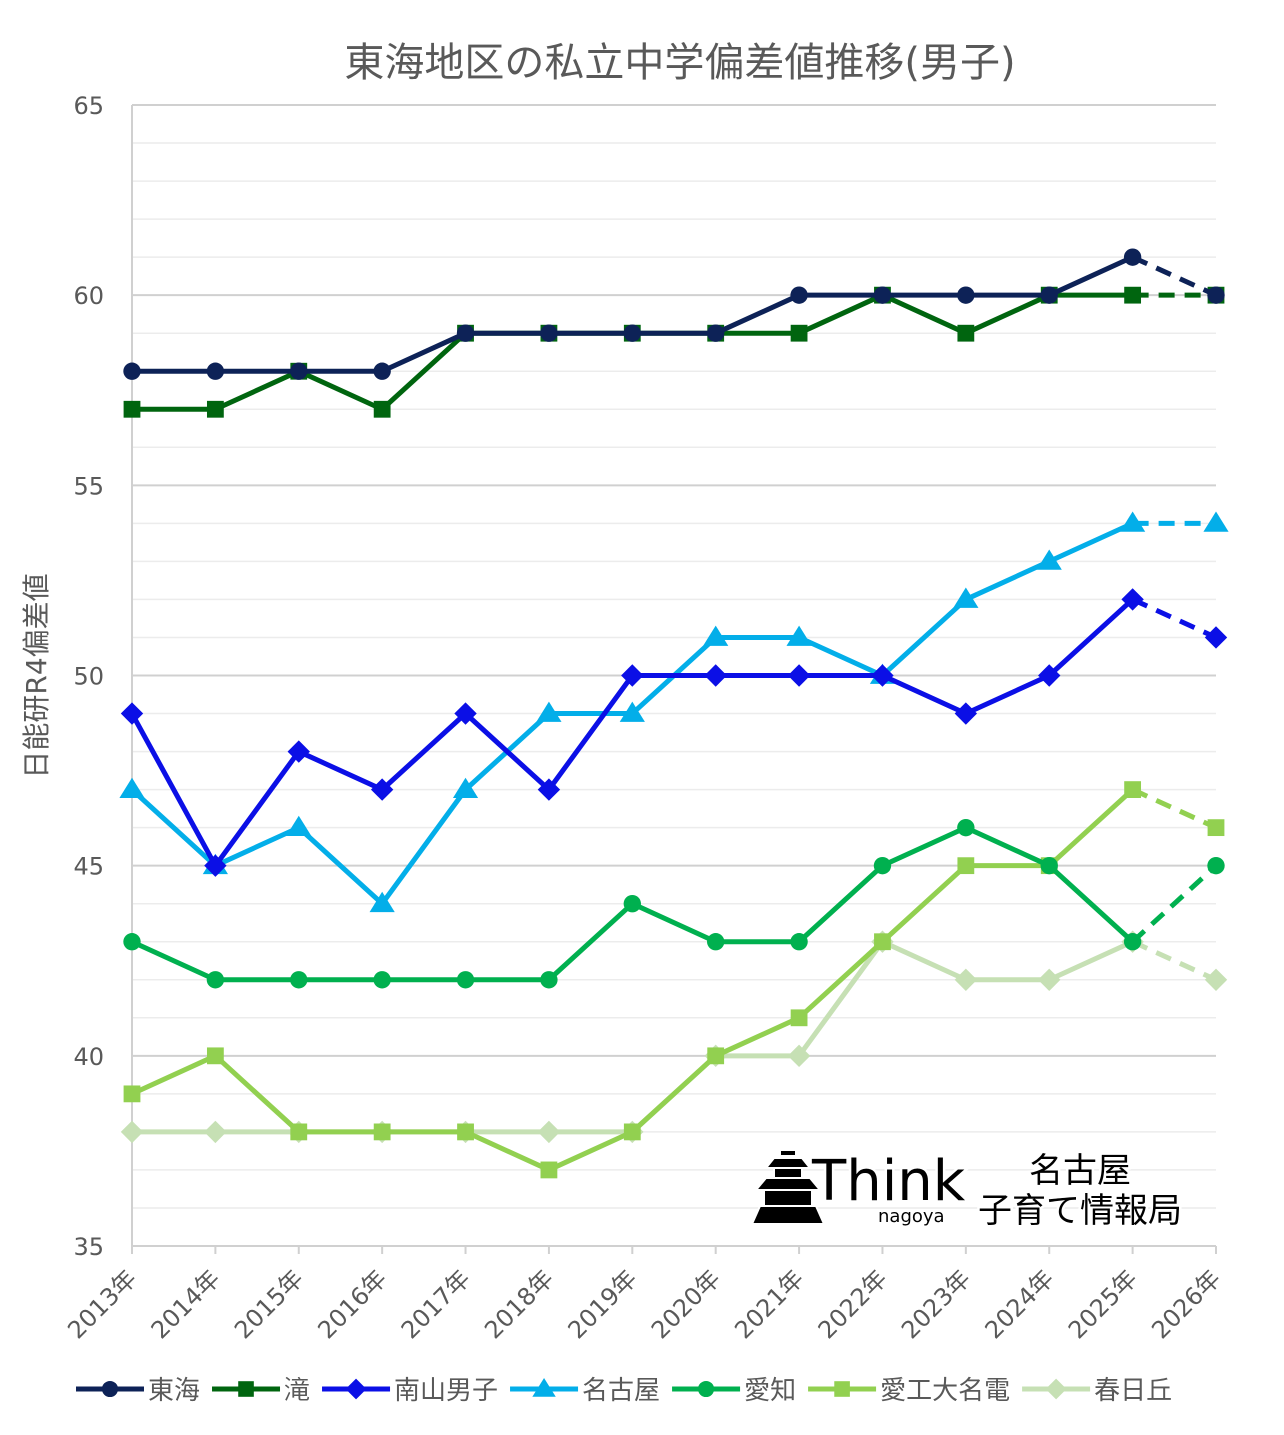  Describe the element at coordinates (138, 1391) in the screenshot. I see `legend-item: 東海` at that location.